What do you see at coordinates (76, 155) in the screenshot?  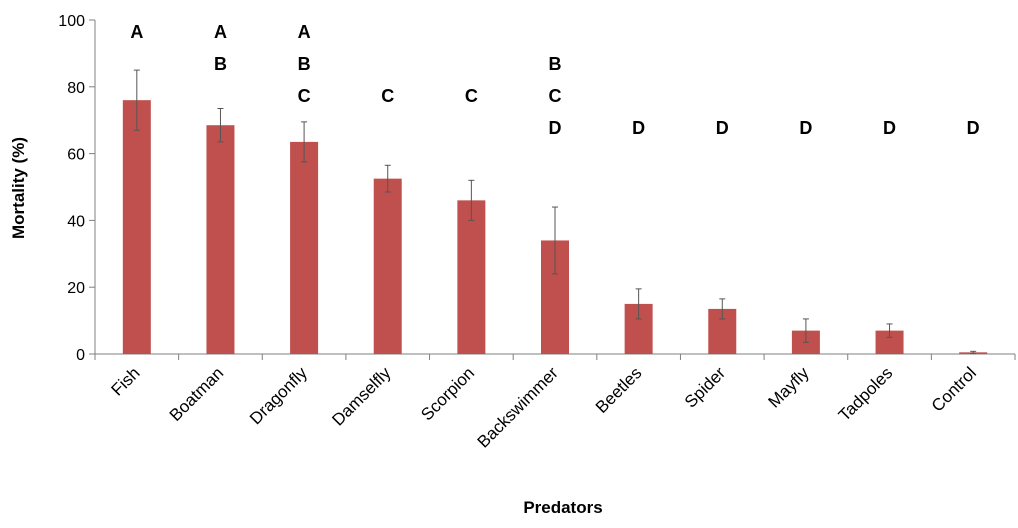 I see `y-tick-label: 60` at bounding box center [76, 155].